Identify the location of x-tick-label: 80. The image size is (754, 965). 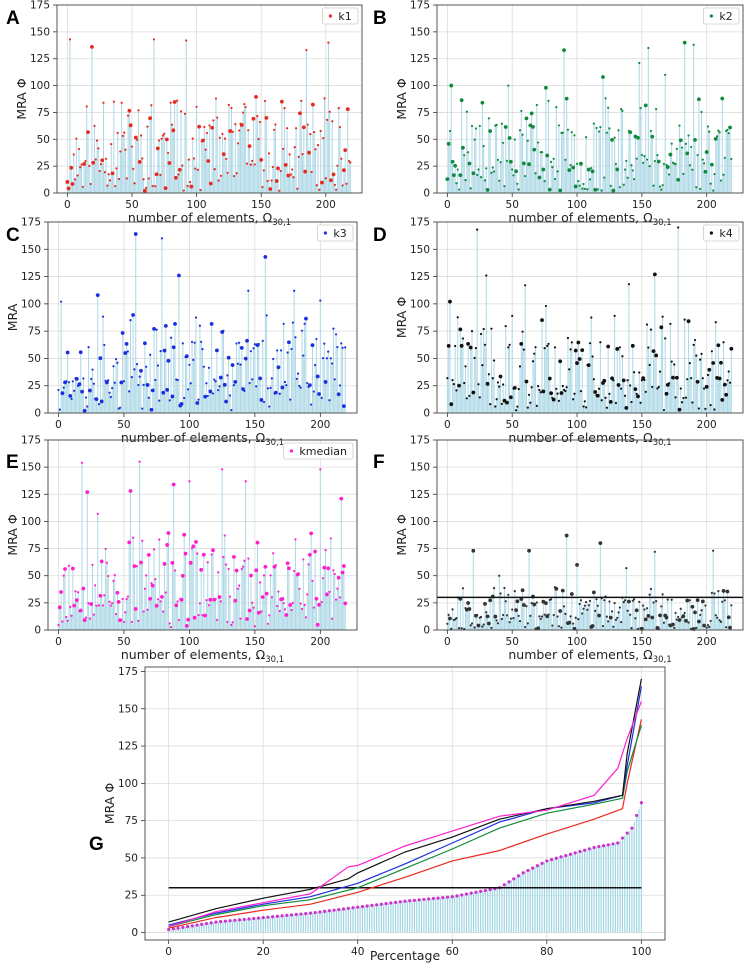
(546, 952).